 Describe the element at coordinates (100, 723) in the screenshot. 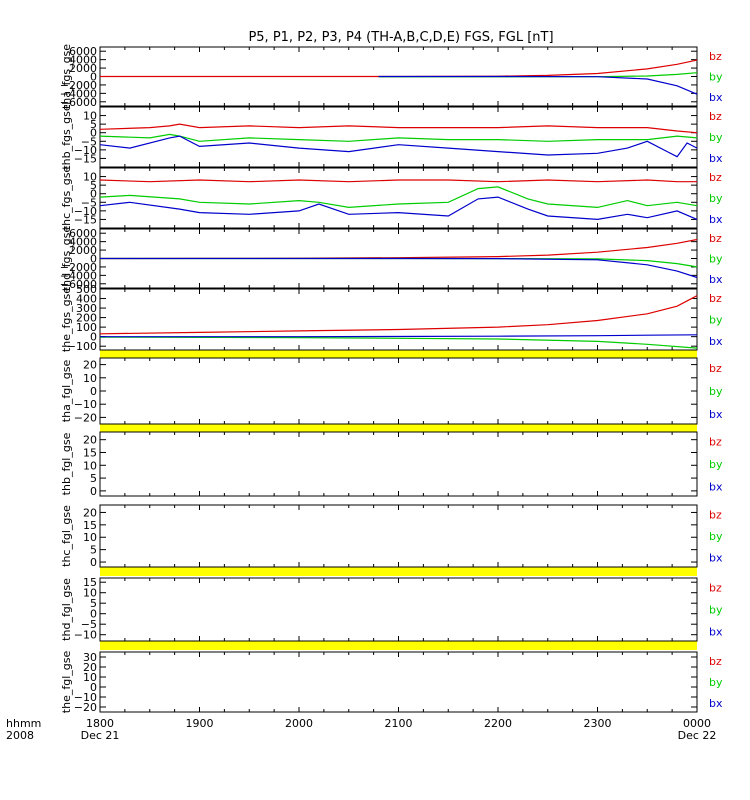

I see `x-tick-label: 1800` at that location.